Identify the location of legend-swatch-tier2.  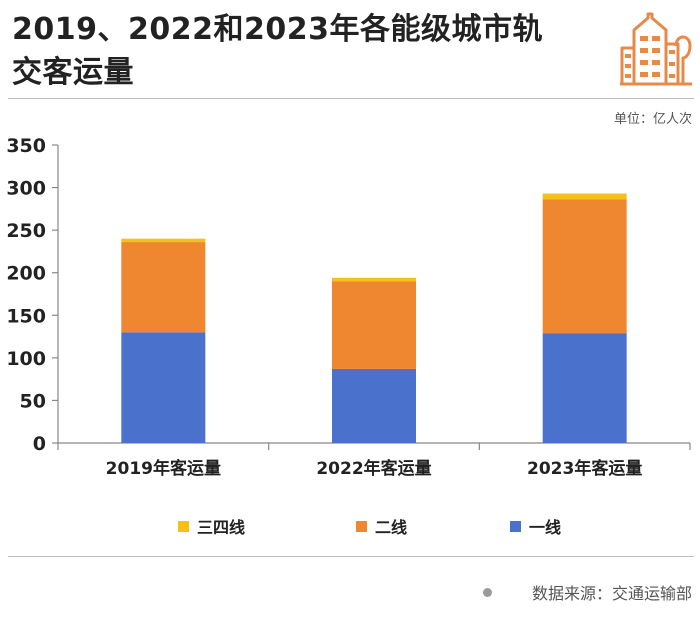
(361, 526).